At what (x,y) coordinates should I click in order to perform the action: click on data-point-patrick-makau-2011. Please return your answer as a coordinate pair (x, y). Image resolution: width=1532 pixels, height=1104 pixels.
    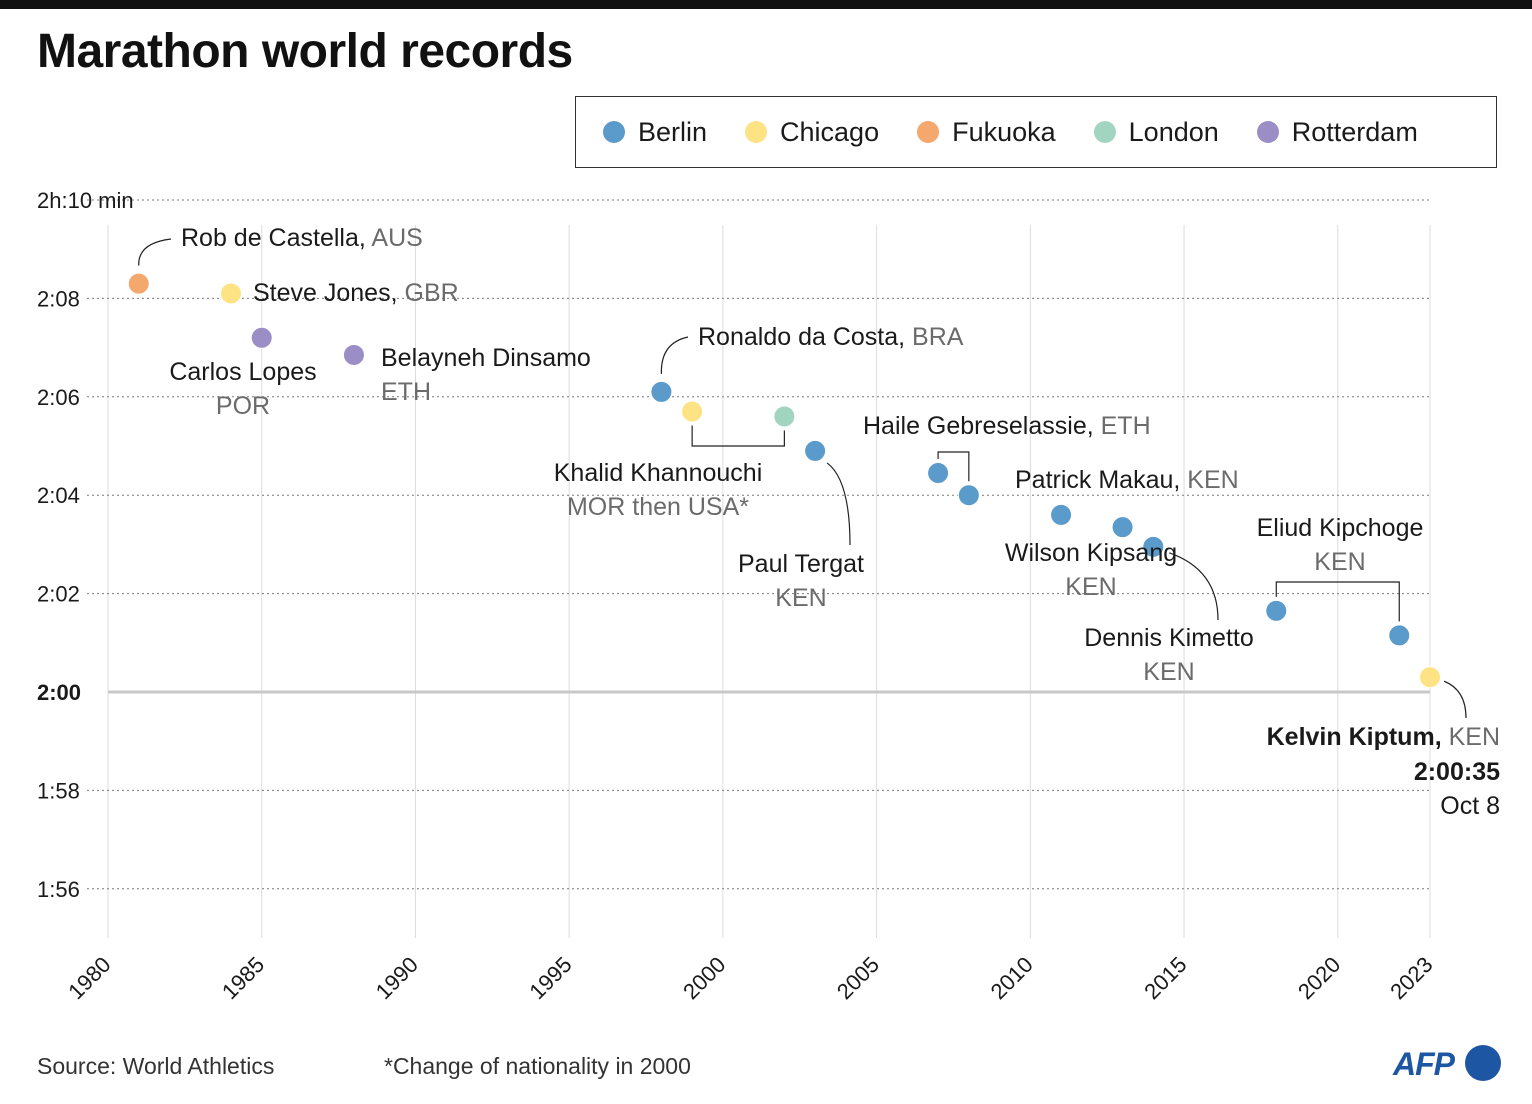
    Looking at the image, I should click on (1061, 514).